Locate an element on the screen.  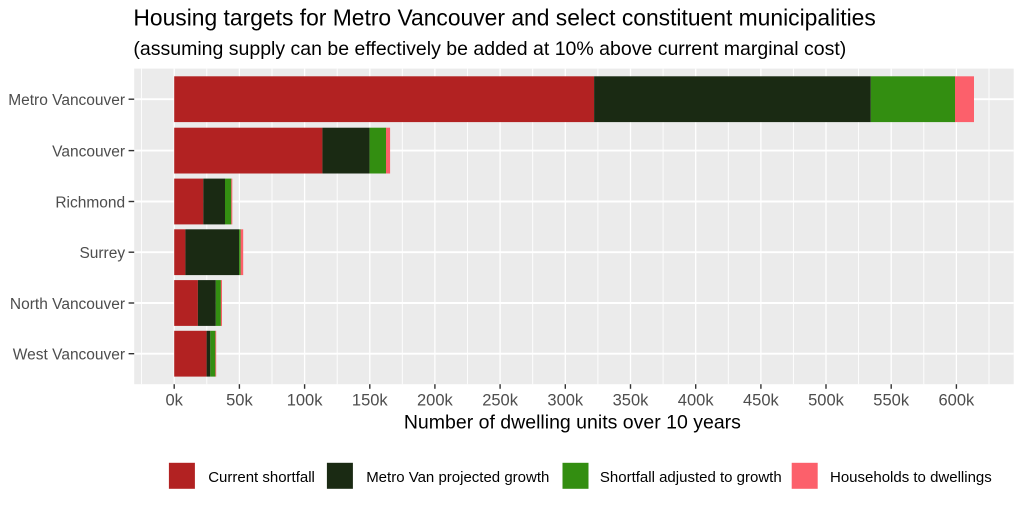
svg-text: 250k is located at coordinates (500, 401).